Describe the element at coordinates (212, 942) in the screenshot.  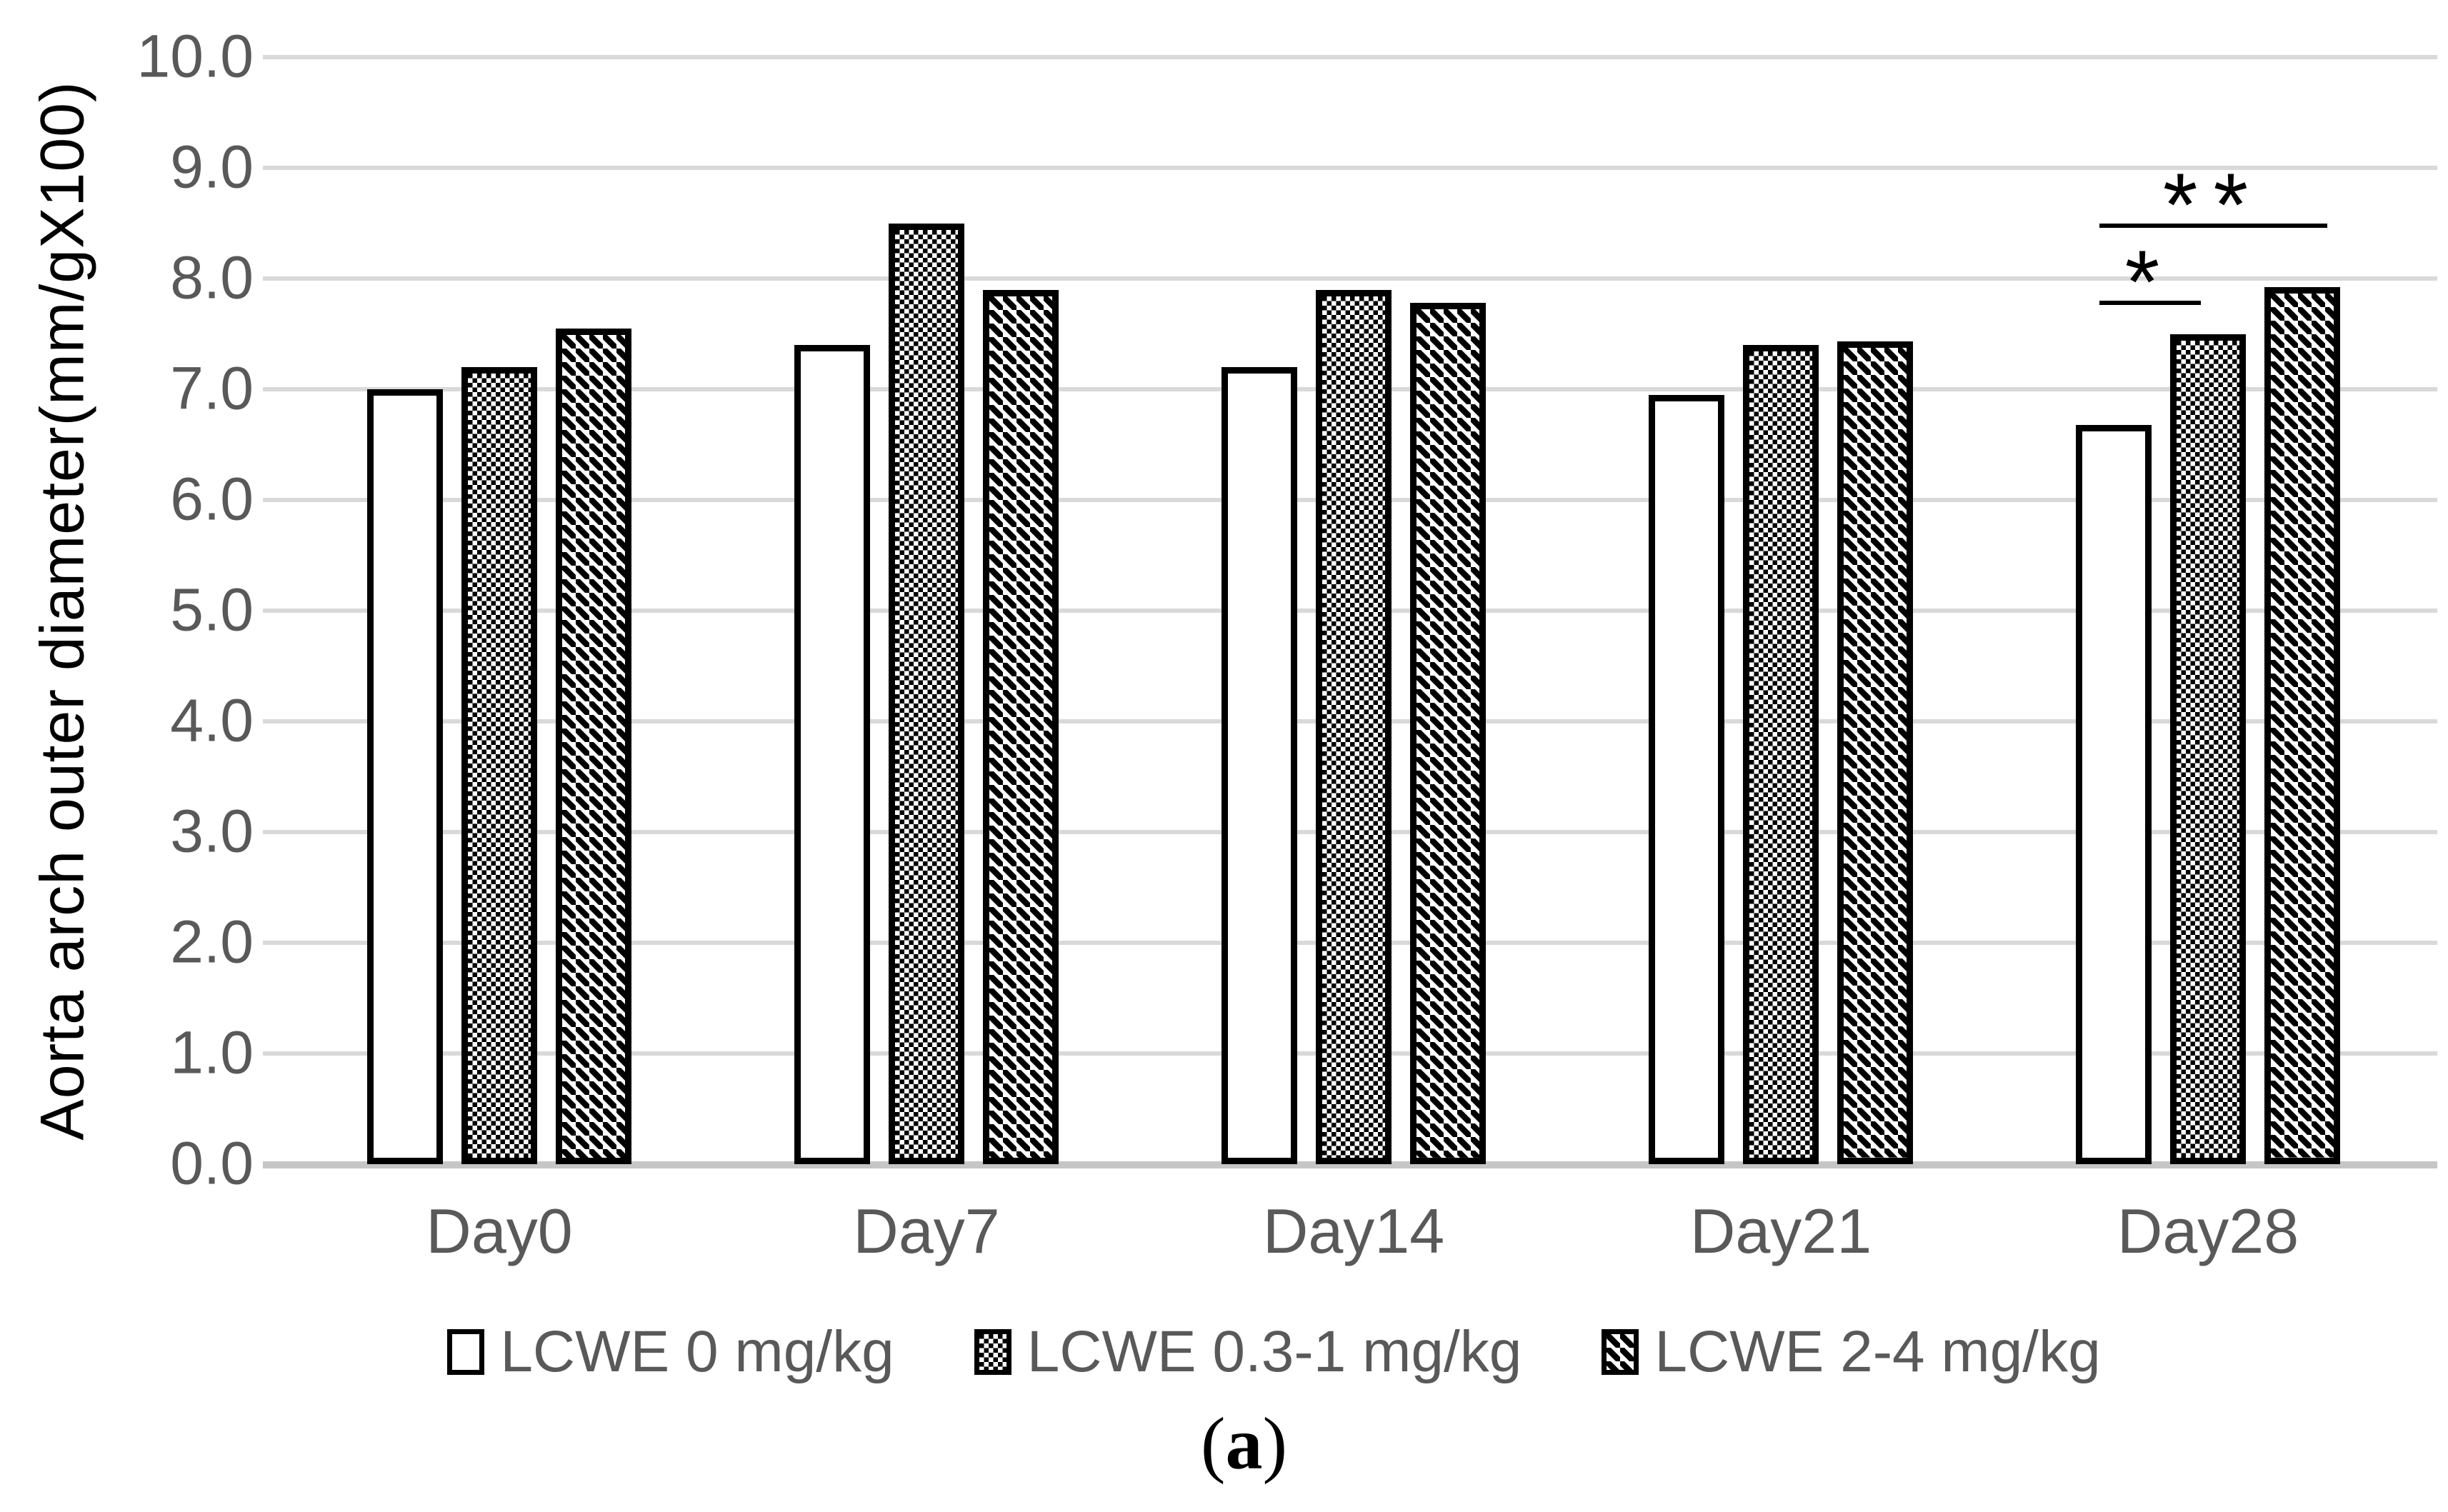
I see `y-tick-label-2.0: 2.0` at that location.